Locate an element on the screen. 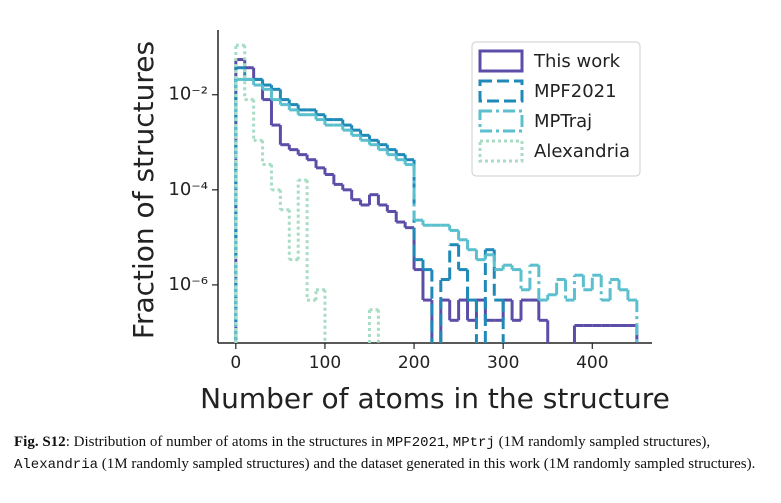  y-tick-label: 10⁻² is located at coordinates (188, 94).